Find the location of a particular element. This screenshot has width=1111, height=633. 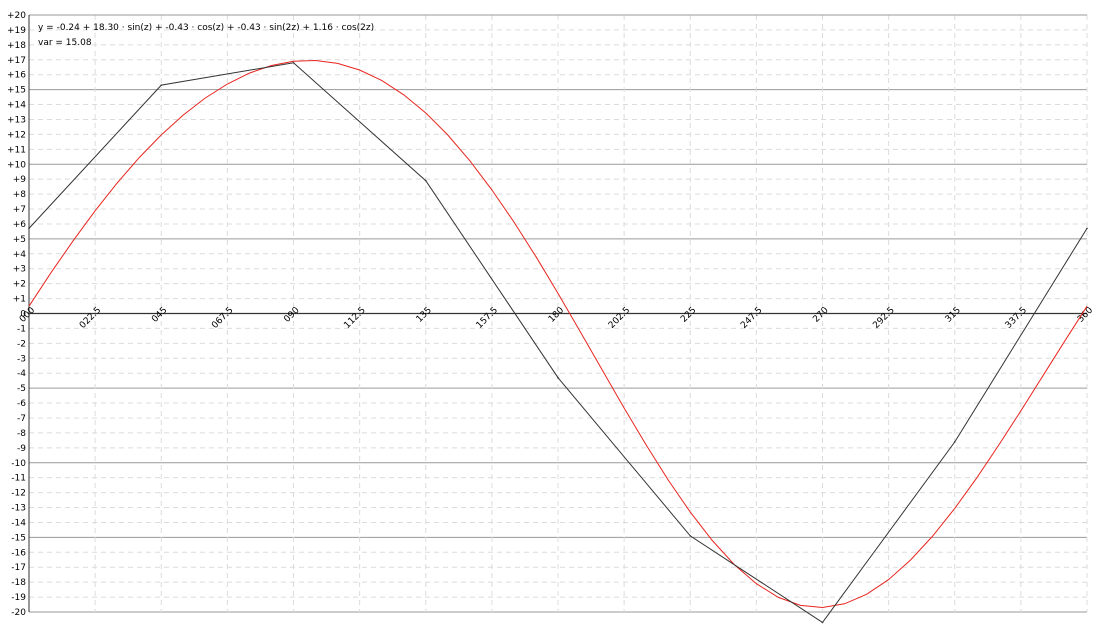

x-tick-label: 292.5 is located at coordinates (883, 318).